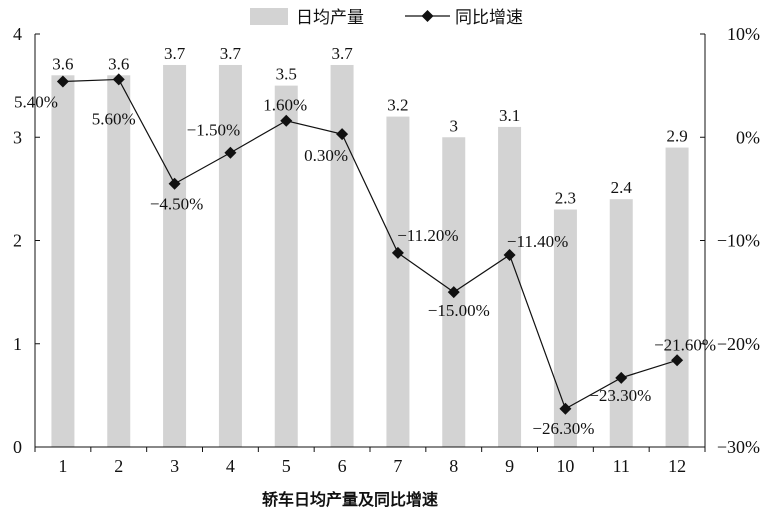 The height and width of the screenshot is (513, 772). Describe the element at coordinates (350, 499) in the screenshot. I see `chart-title: 轿车日均产量及同比增速` at that location.